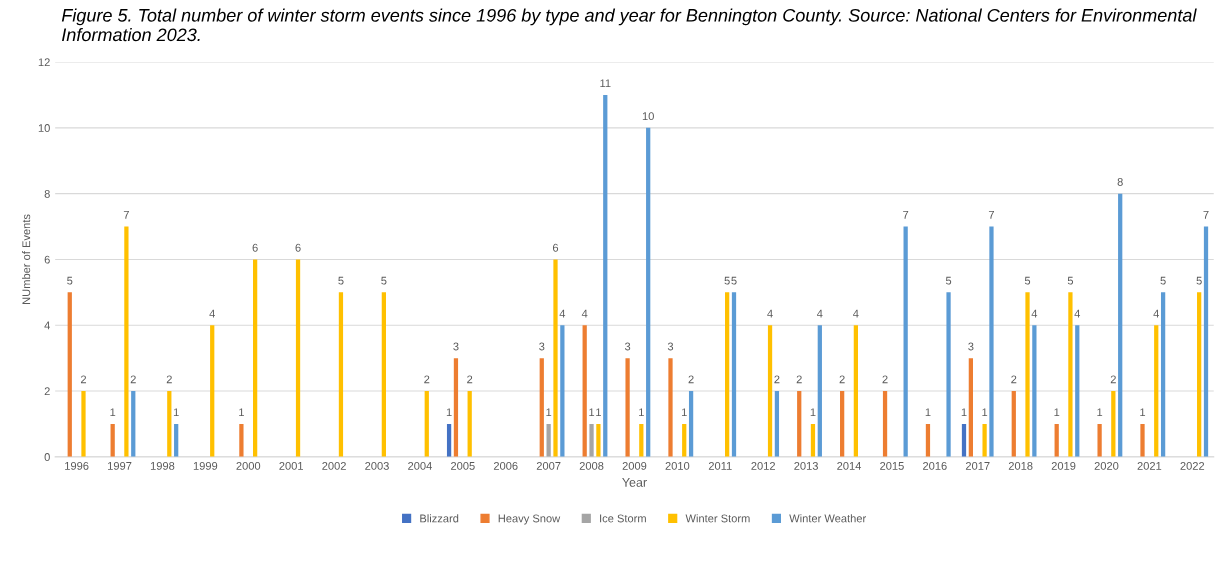  I want to click on x-tick-label: 2006, so click(505, 465).